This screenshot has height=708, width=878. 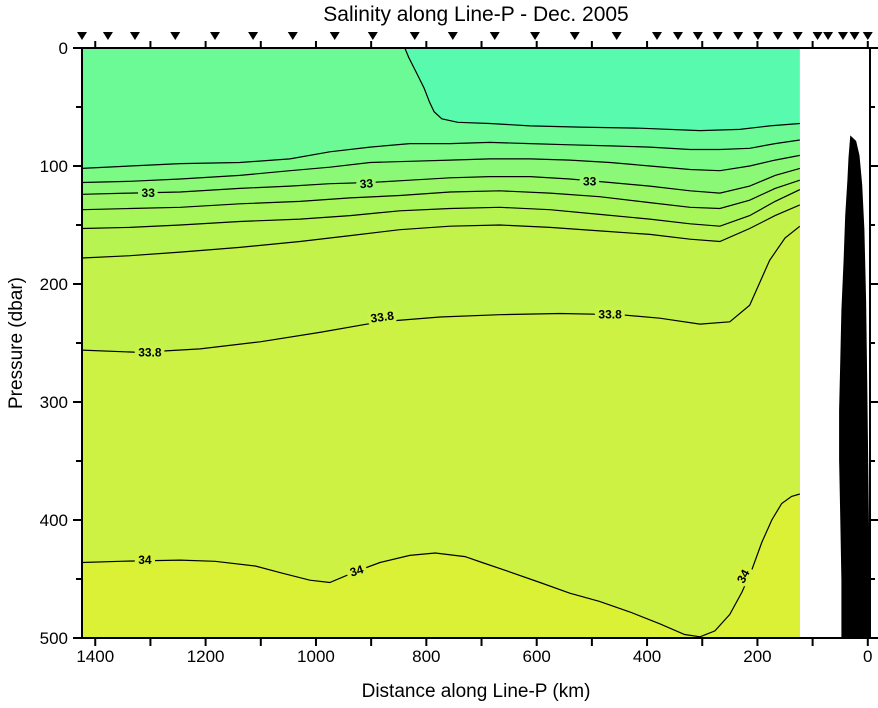 I want to click on y-tick-label-200: 200, so click(x=54, y=284).